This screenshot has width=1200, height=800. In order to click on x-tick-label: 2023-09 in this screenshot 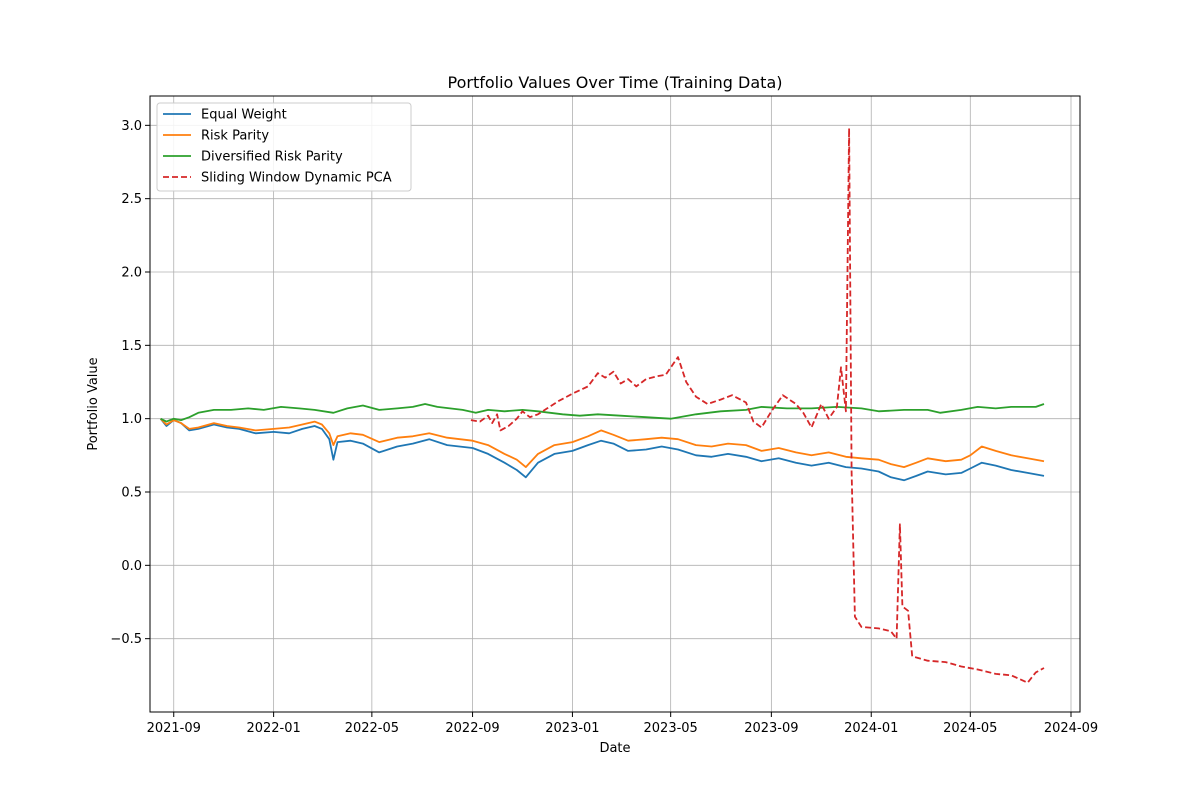, I will do `click(771, 728)`.